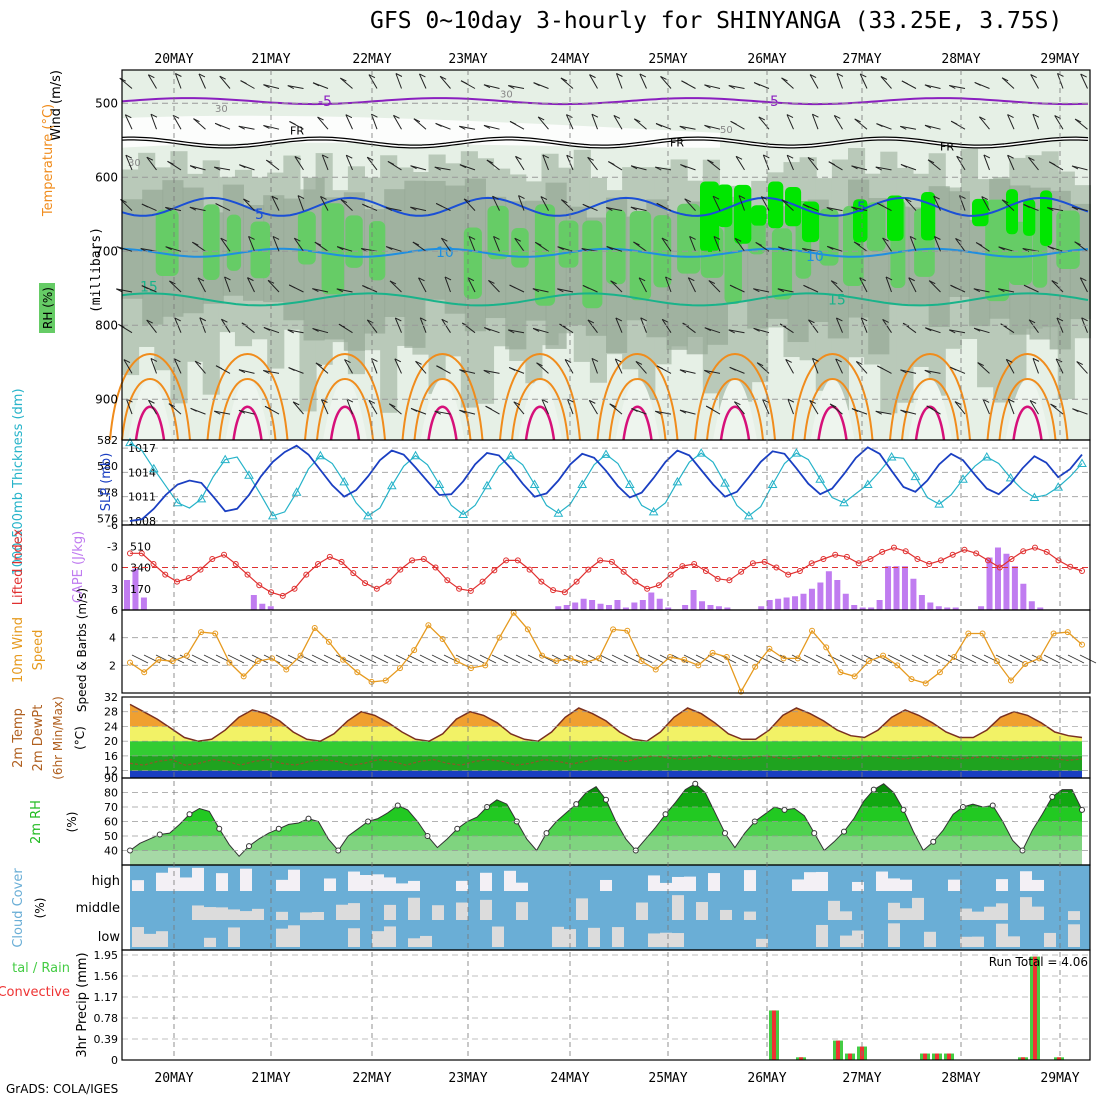  What do you see at coordinates (112, 525) in the screenshot?
I see `lifted-tick-label: -6` at bounding box center [112, 525].